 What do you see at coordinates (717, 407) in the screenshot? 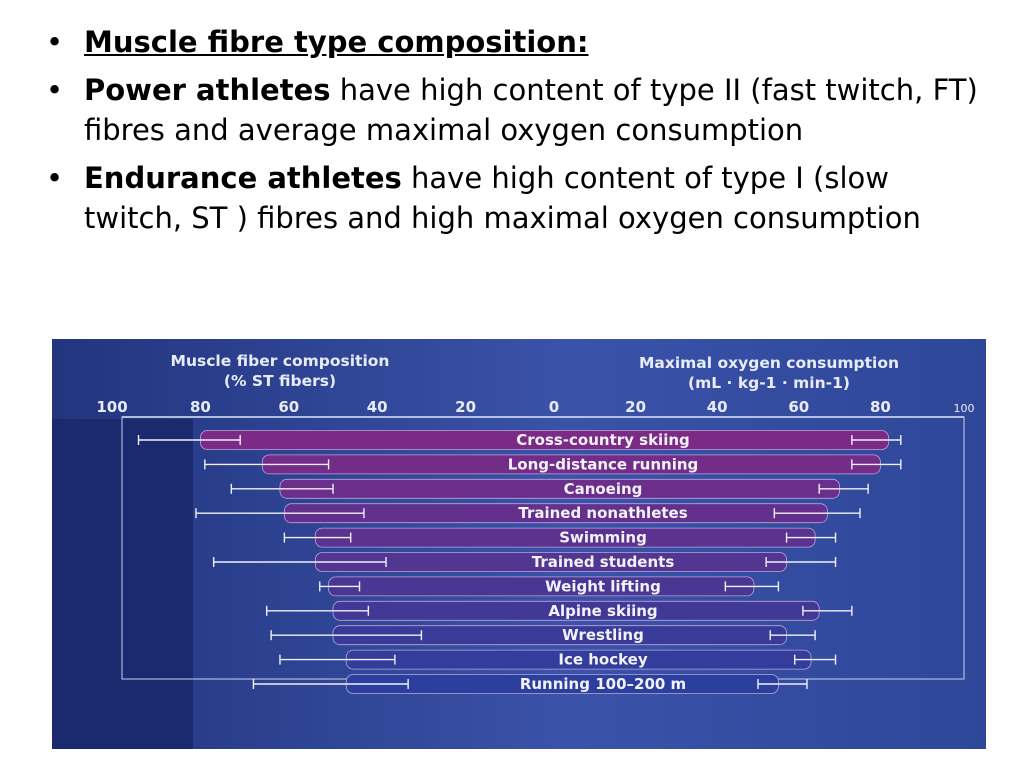
I see `right-tick-label: 40` at bounding box center [717, 407].